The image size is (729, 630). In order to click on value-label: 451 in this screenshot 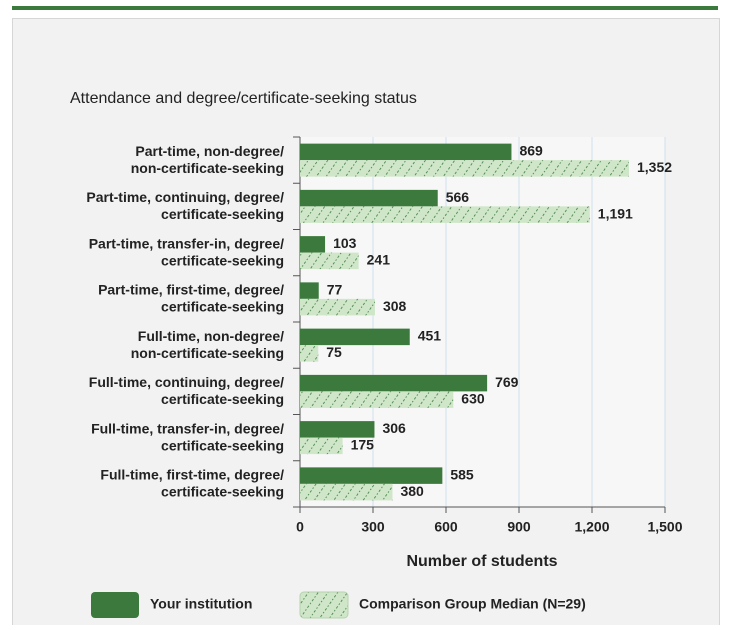, I will do `click(430, 336)`.